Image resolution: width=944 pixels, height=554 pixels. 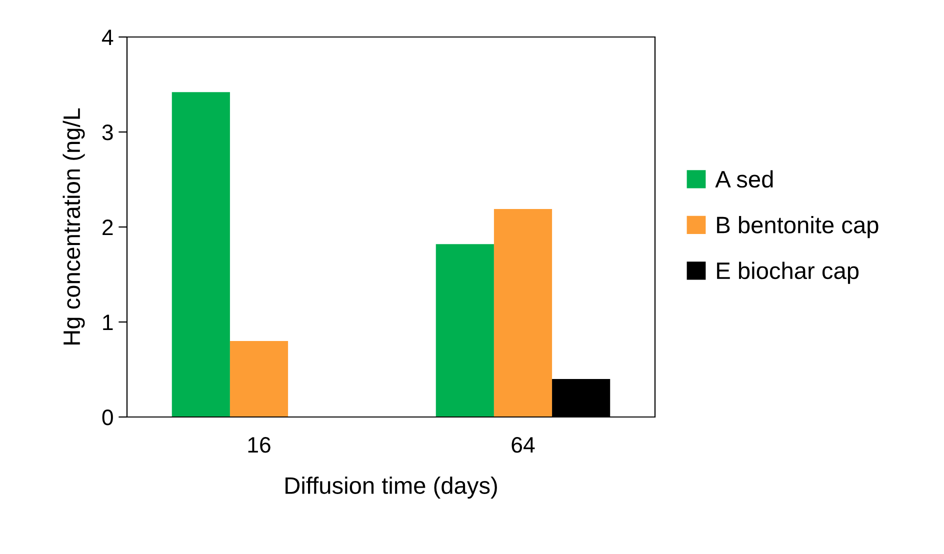 I want to click on x-axis-title: Diffusion time (days), so click(x=391, y=487).